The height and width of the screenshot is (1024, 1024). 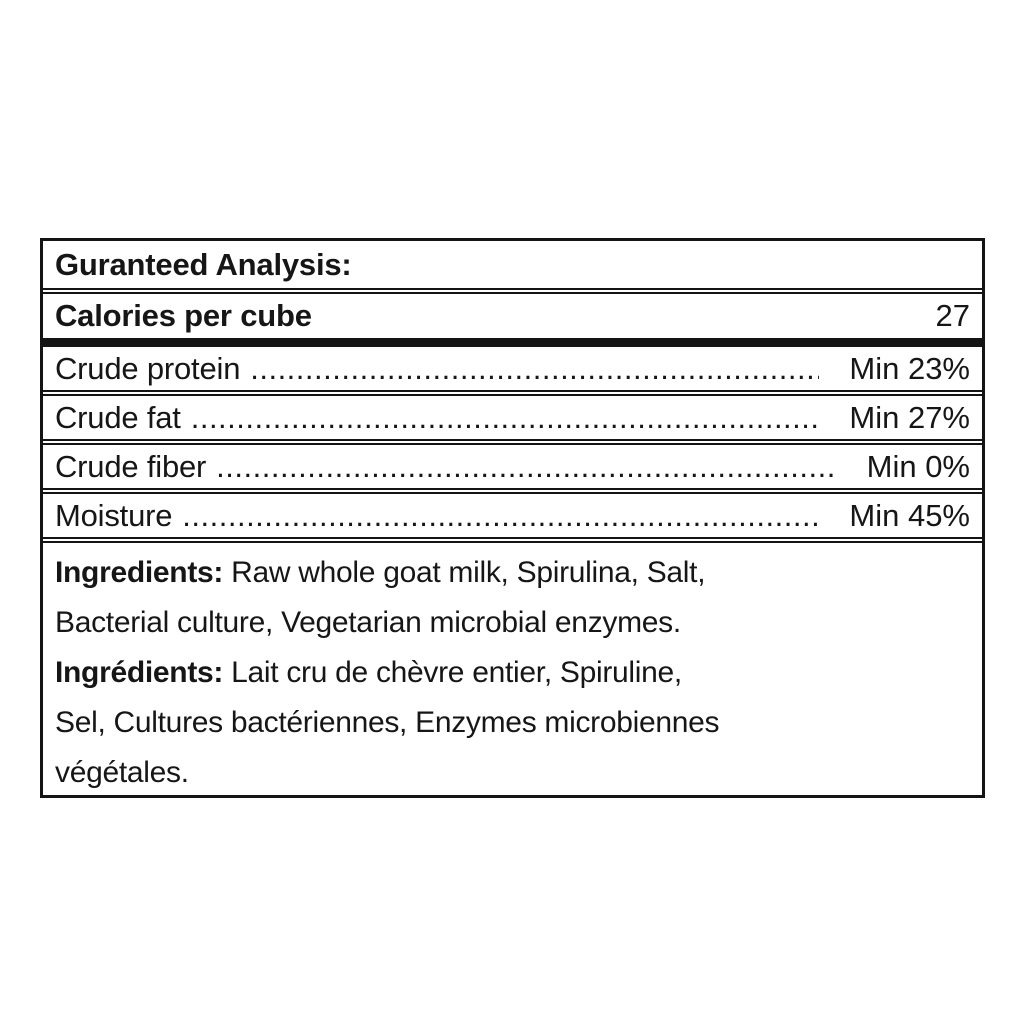 I want to click on ingredients-fr-text: Lait cru de chèvre entier, Spiruline,, so click(x=452, y=672).